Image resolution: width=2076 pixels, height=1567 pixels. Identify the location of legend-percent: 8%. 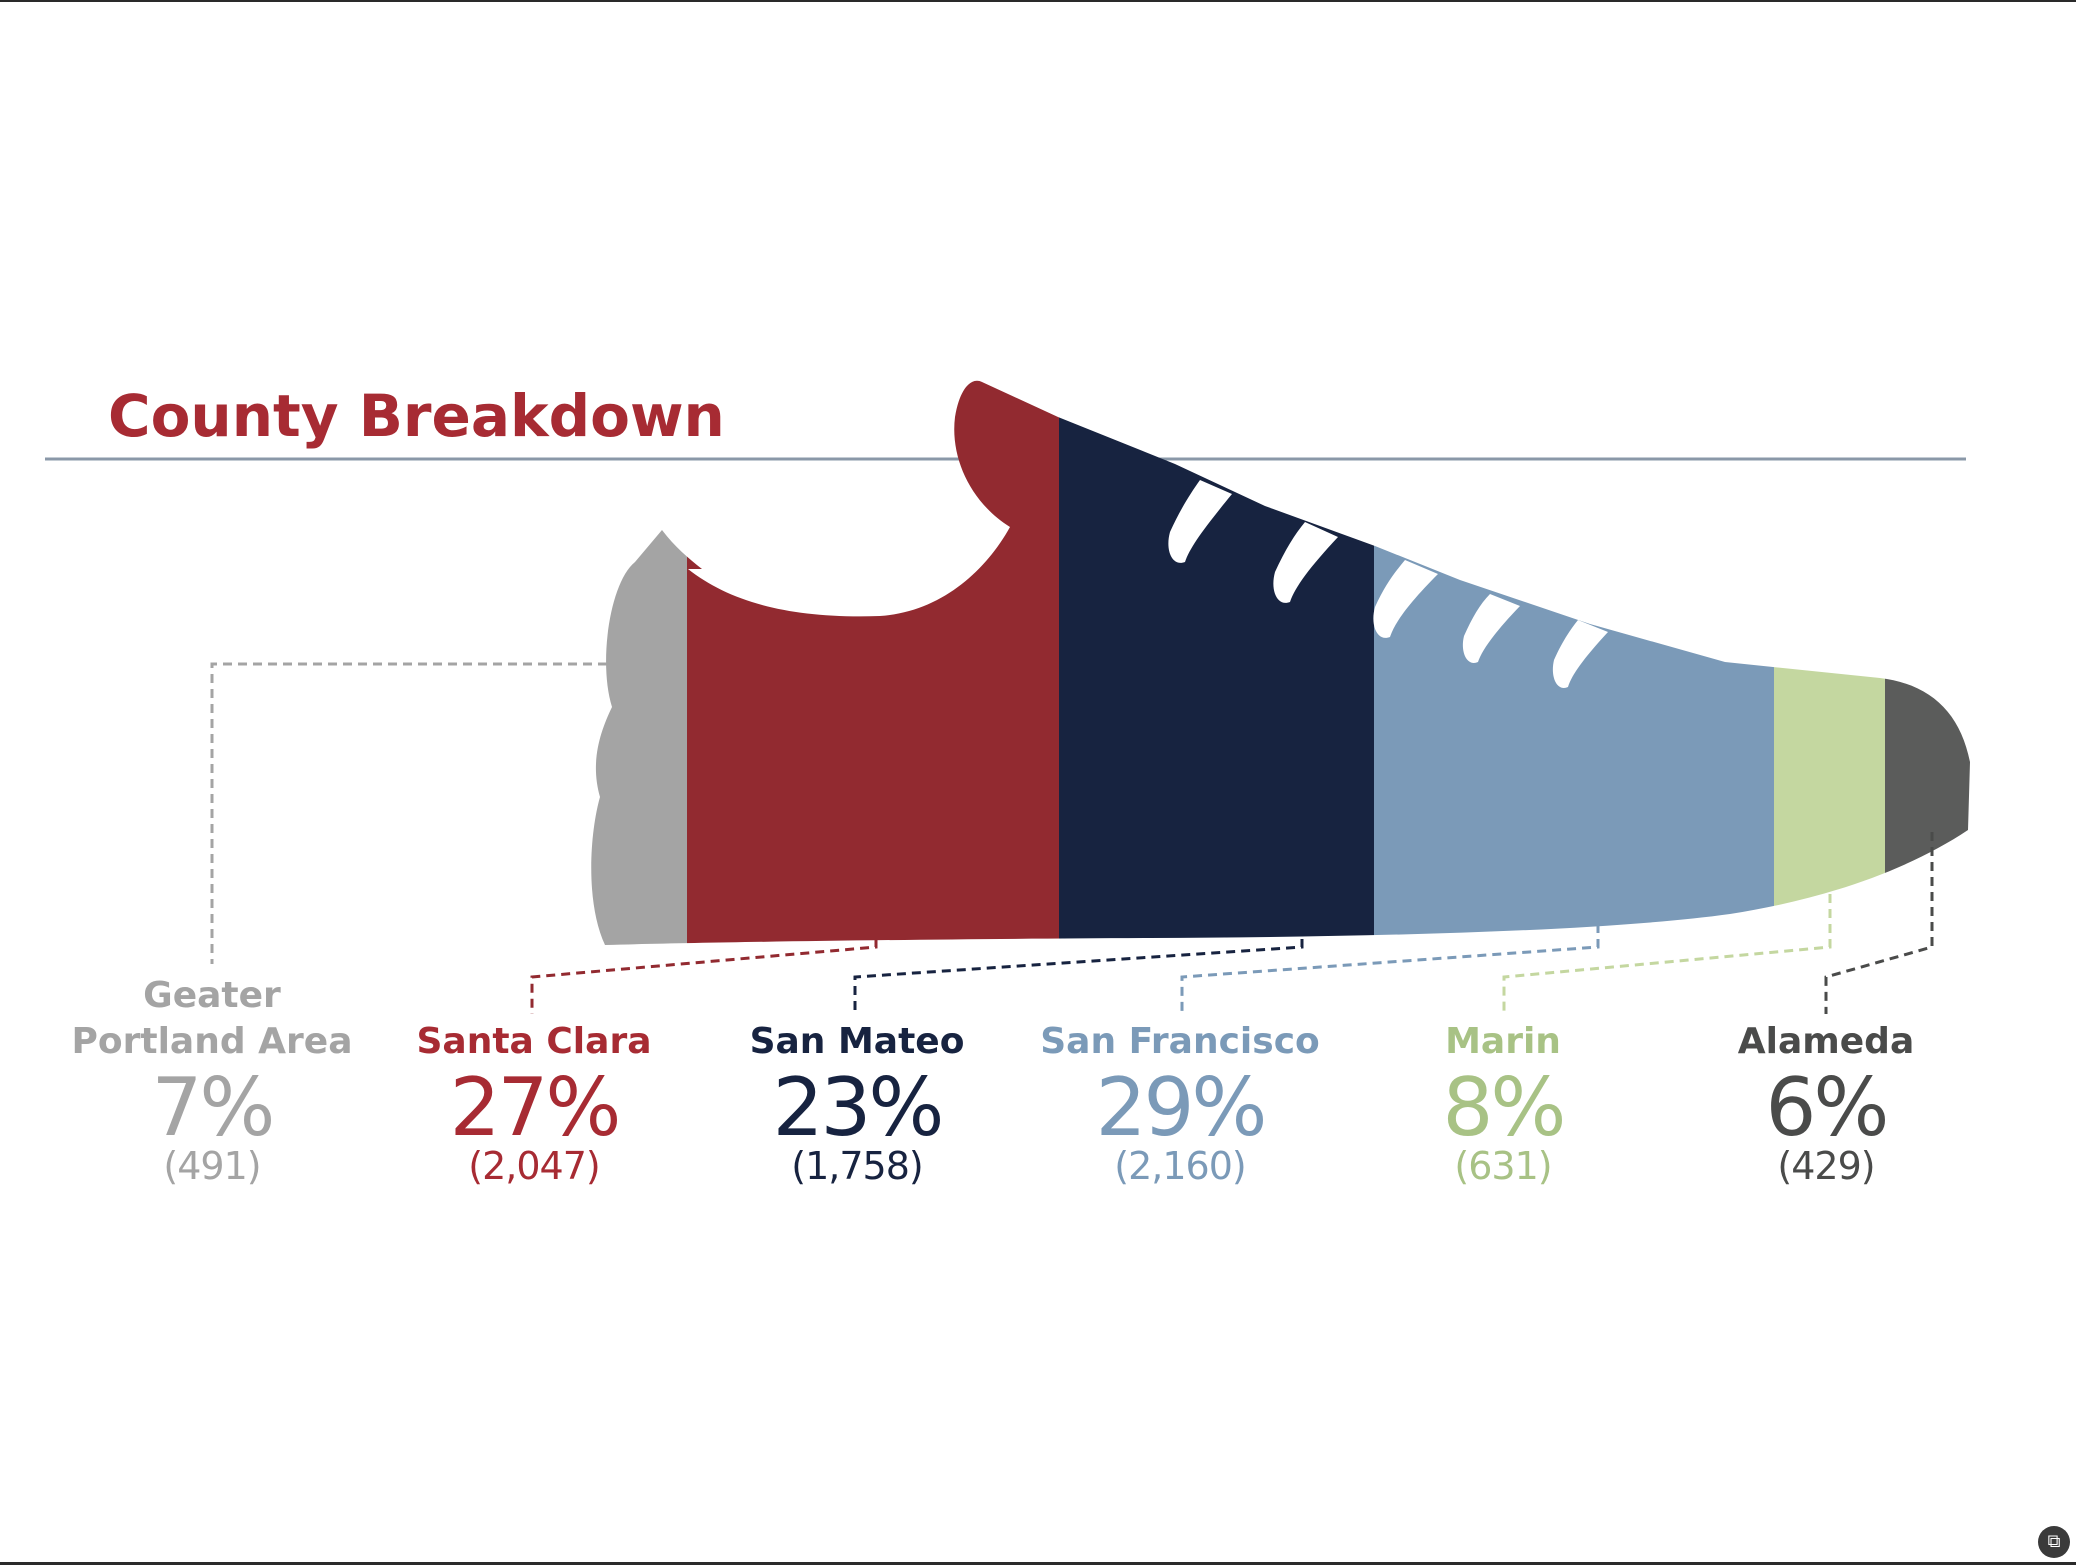
(1503, 1107).